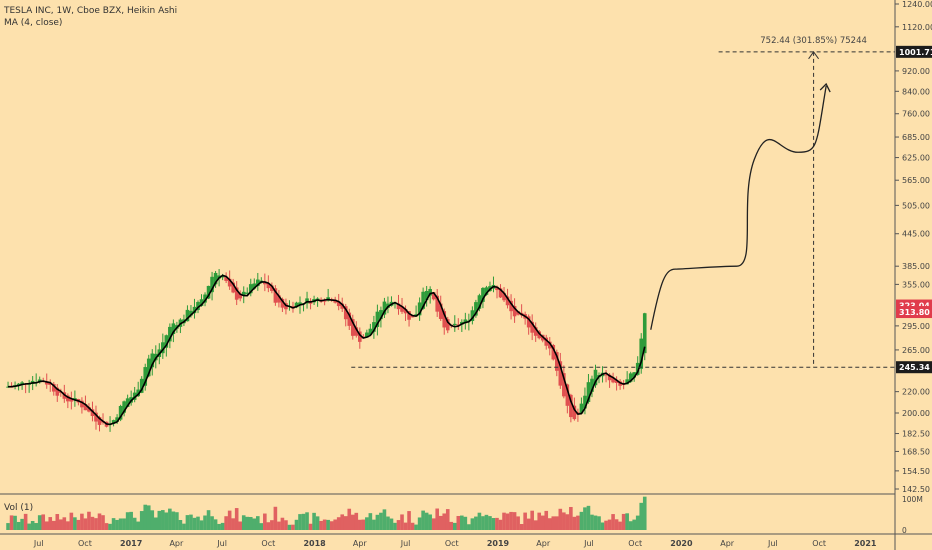 The width and height of the screenshot is (932, 550). Describe the element at coordinates (914, 312) in the screenshot. I see `price-label-text: 313.80` at that location.